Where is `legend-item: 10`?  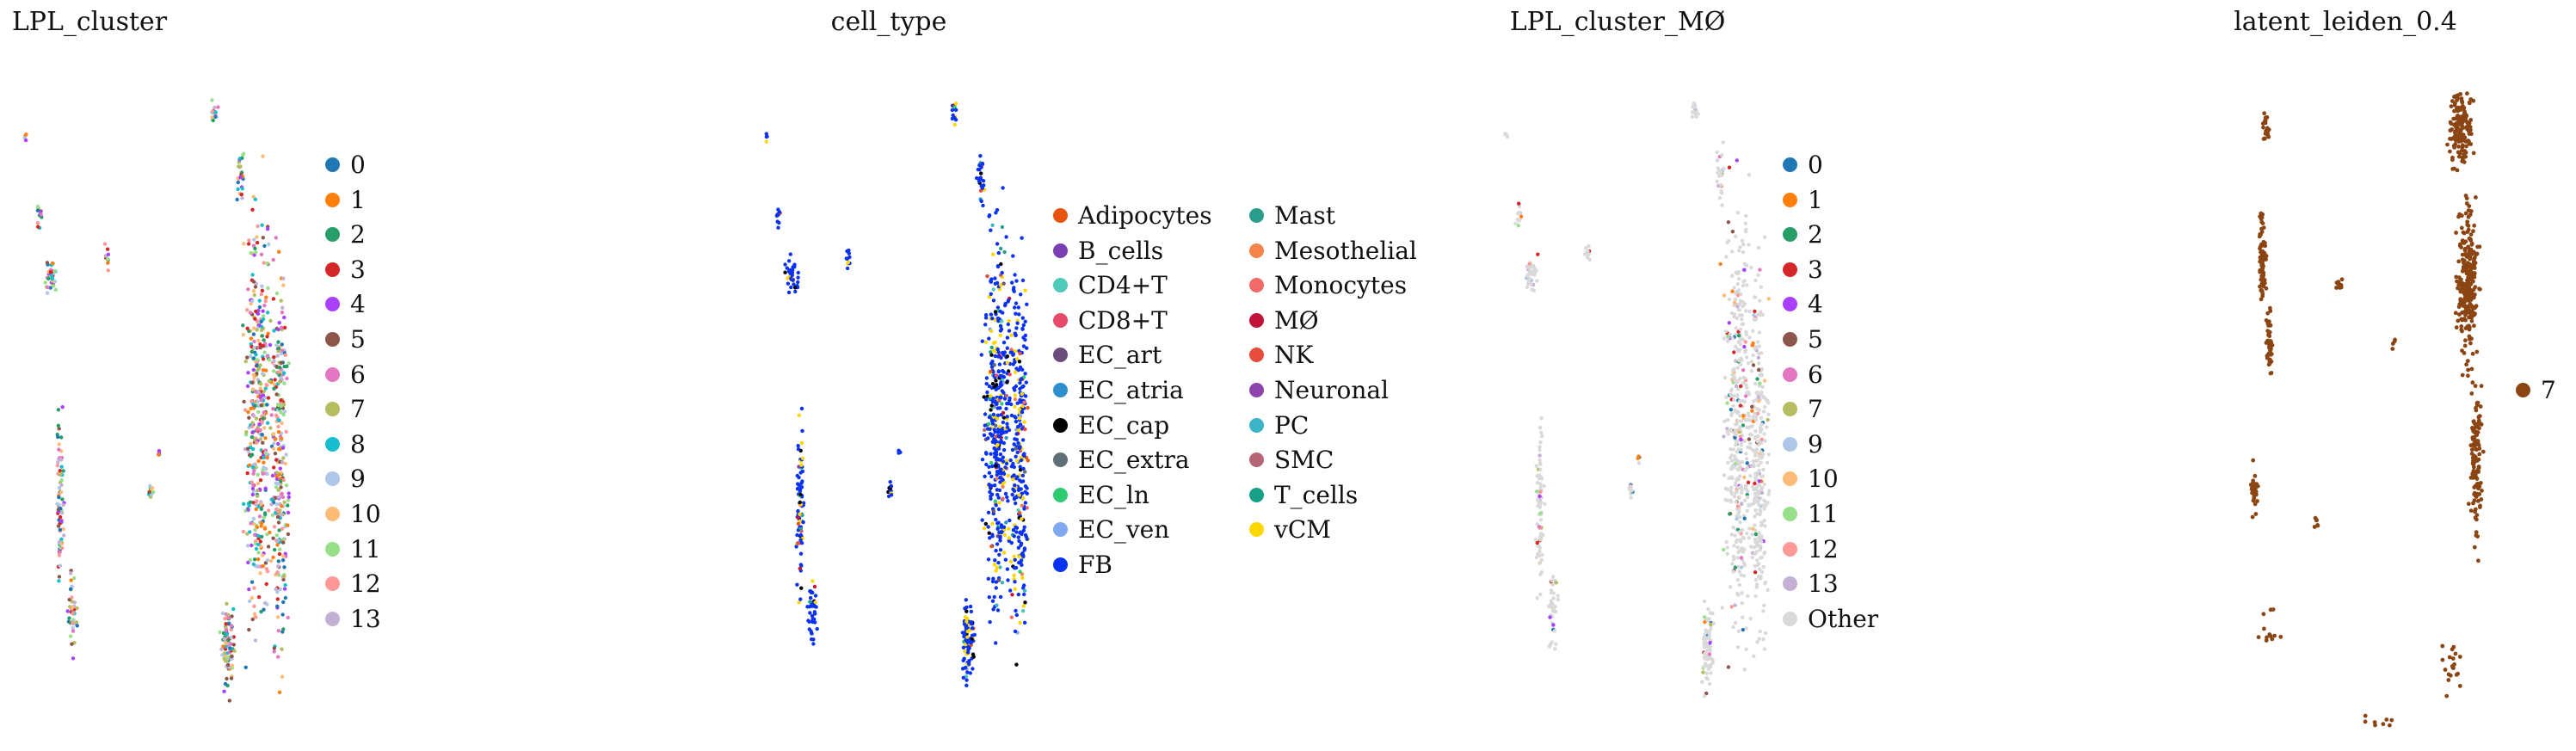
legend-item: 10 is located at coordinates (353, 514).